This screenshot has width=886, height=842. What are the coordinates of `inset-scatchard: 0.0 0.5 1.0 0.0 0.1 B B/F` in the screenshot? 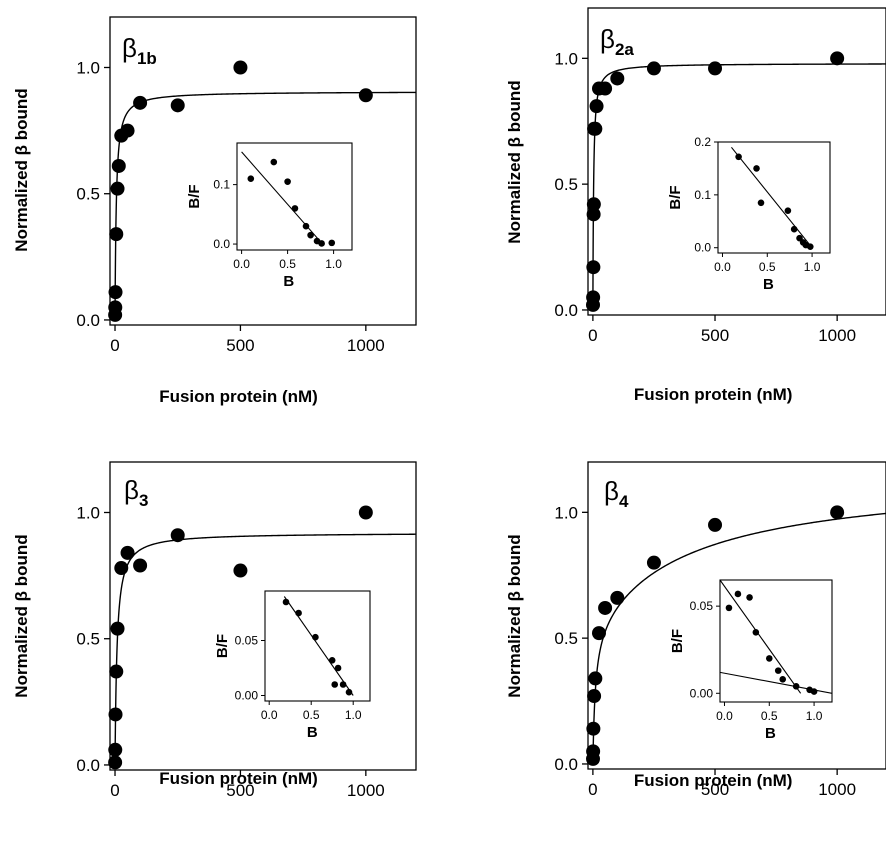 It's located at (269, 216).